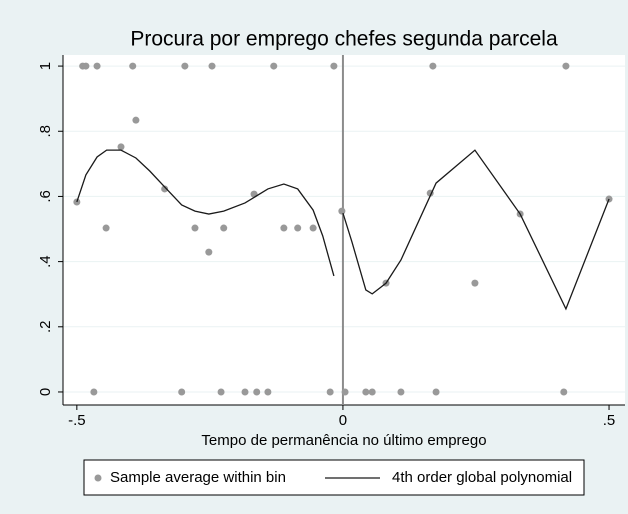  What do you see at coordinates (343, 420) in the screenshot?
I see `x-tick-label: 0` at bounding box center [343, 420].